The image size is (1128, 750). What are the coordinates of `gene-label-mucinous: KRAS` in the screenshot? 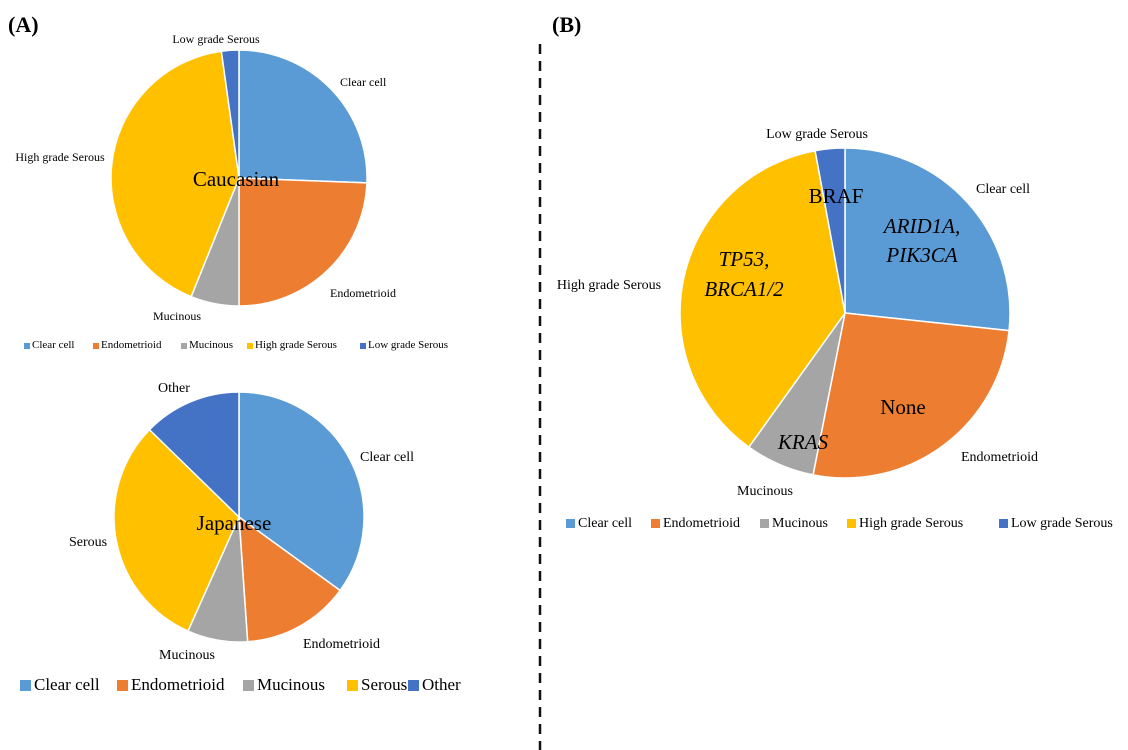 It's located at (803, 442).